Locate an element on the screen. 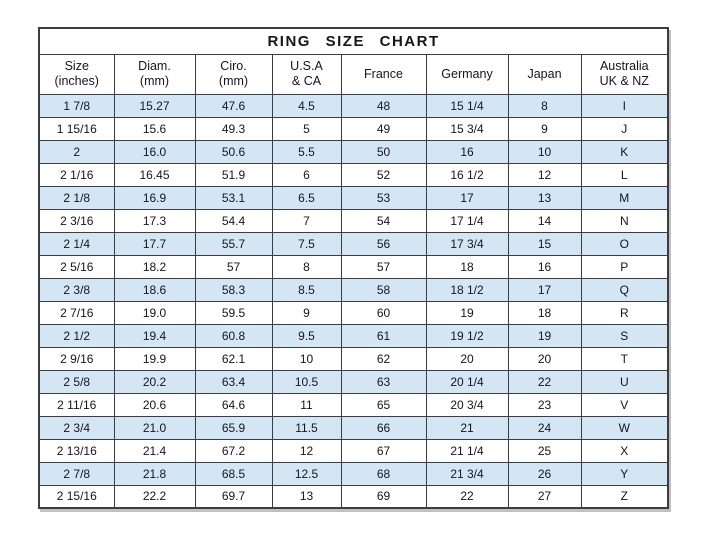 The image size is (708, 549). cell-diam-mm: 16.0 is located at coordinates (154, 151).